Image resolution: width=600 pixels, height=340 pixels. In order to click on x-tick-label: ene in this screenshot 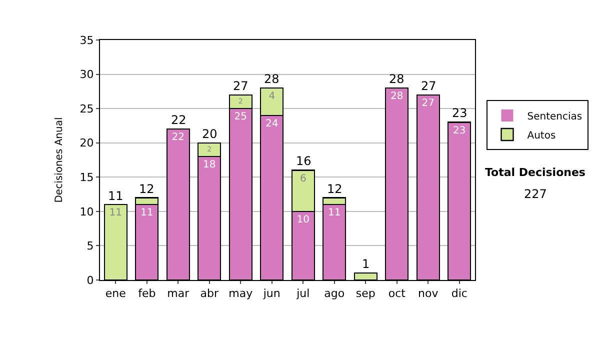, I will do `click(115, 293)`.